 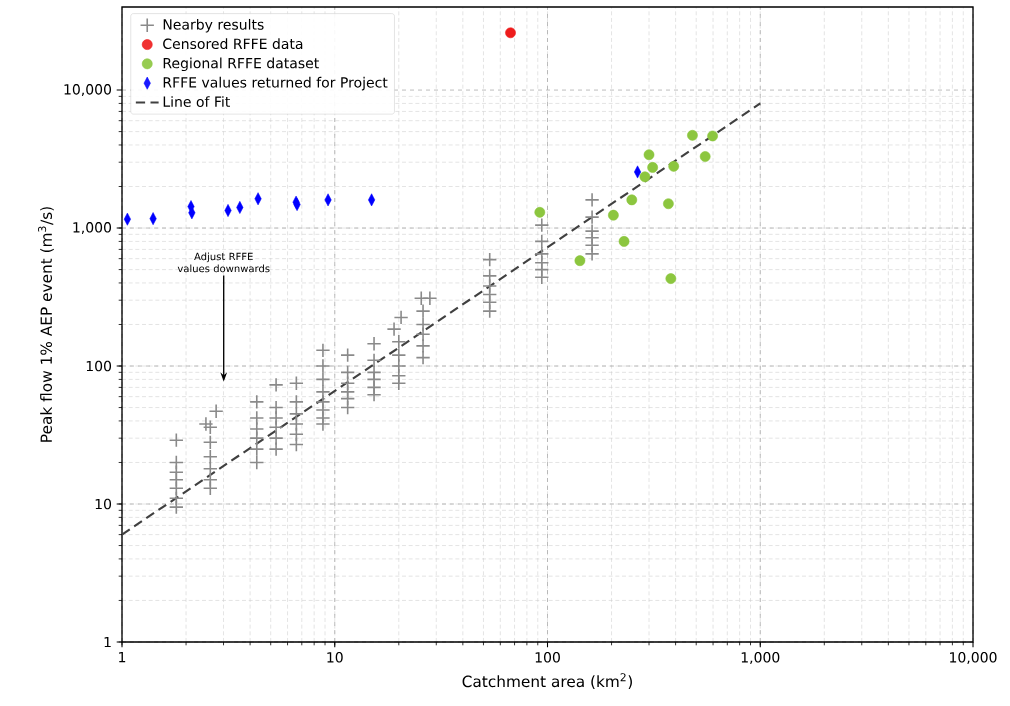 I want to click on x-tick-label: 1,000, so click(x=760, y=658).